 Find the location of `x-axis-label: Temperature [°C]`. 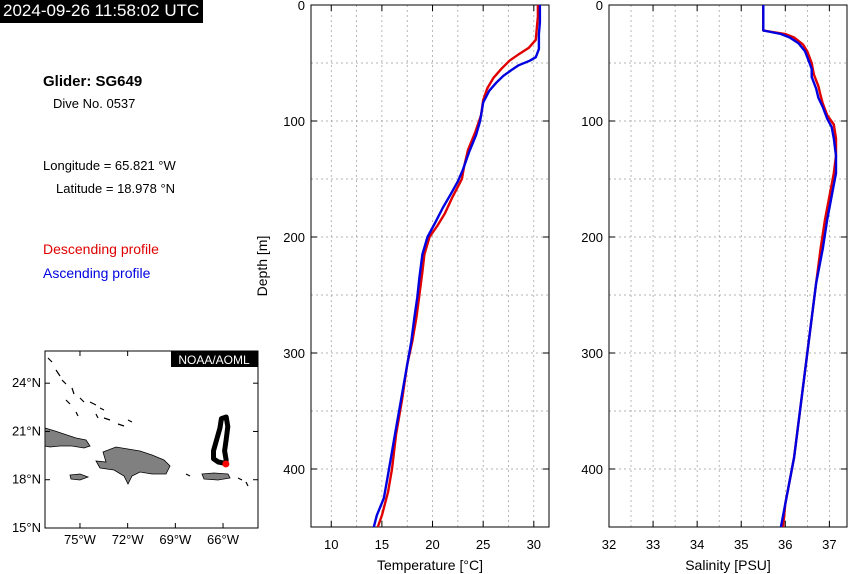

x-axis-label: Temperature [°C] is located at coordinates (430, 565).